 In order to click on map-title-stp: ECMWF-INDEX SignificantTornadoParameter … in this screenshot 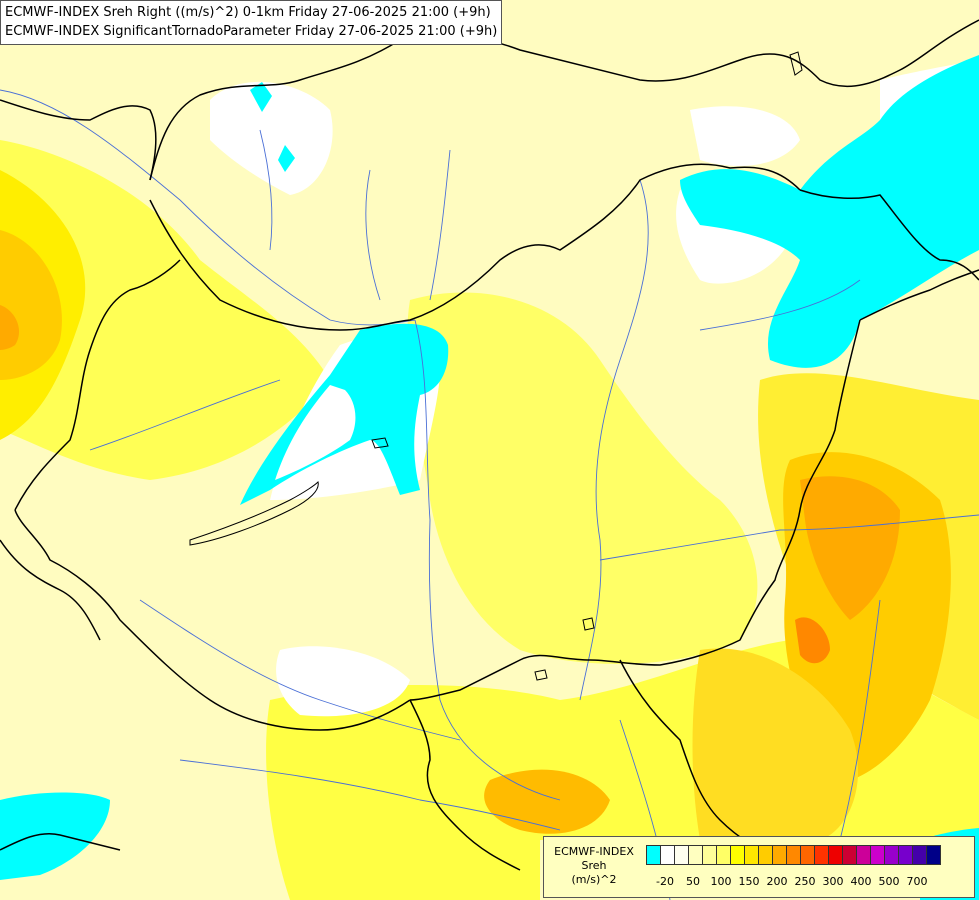, I will do `click(251, 31)`.